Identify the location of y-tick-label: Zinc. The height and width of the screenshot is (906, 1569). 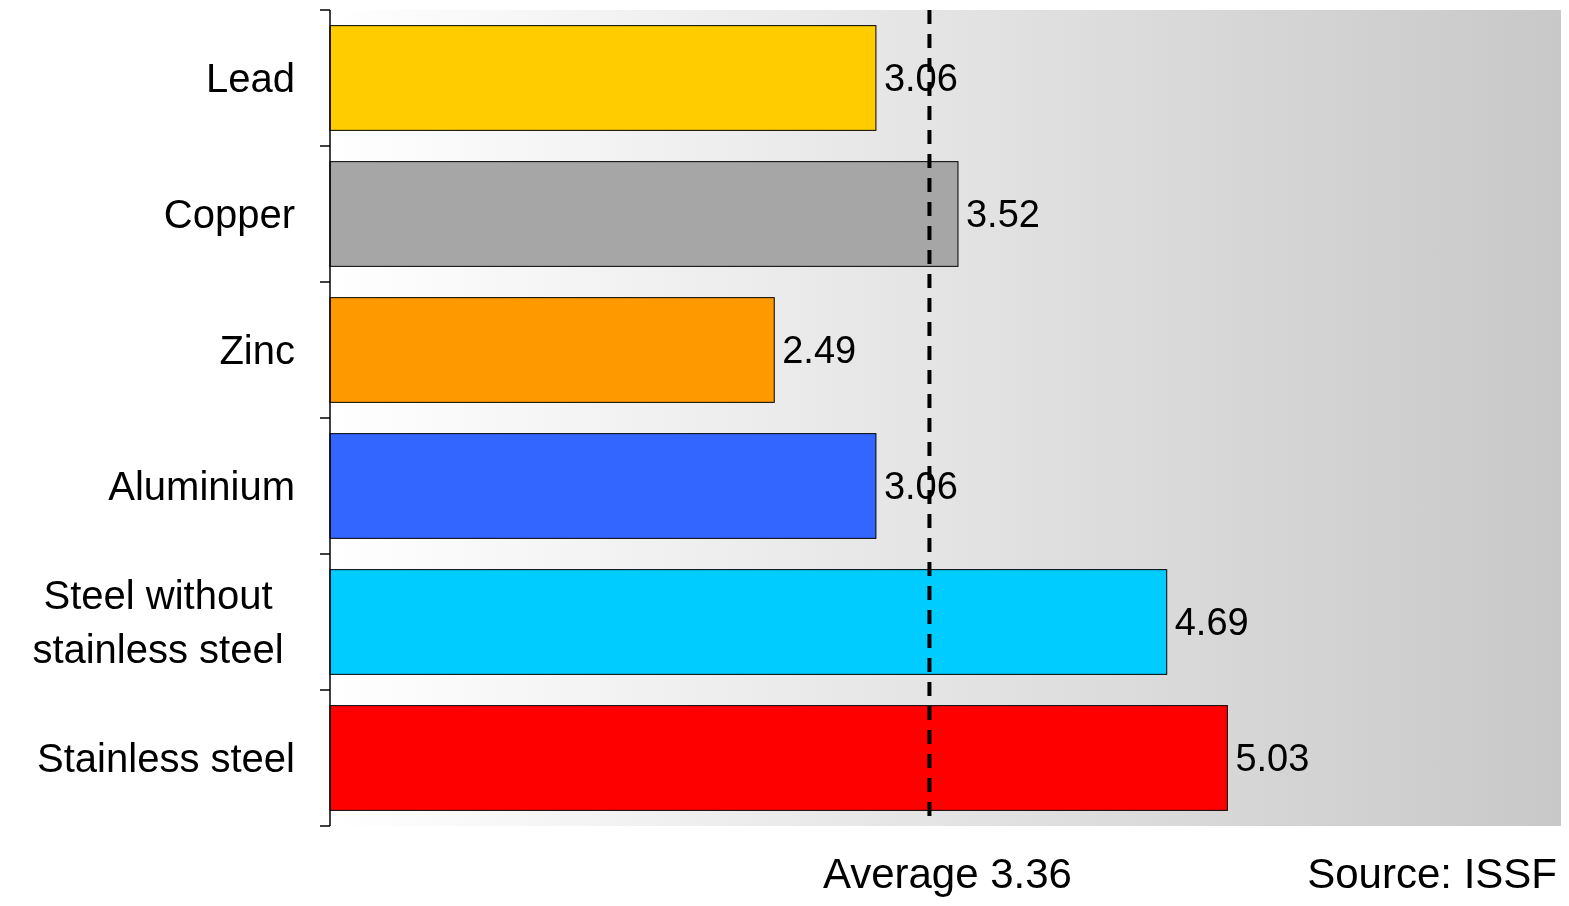
(257, 350).